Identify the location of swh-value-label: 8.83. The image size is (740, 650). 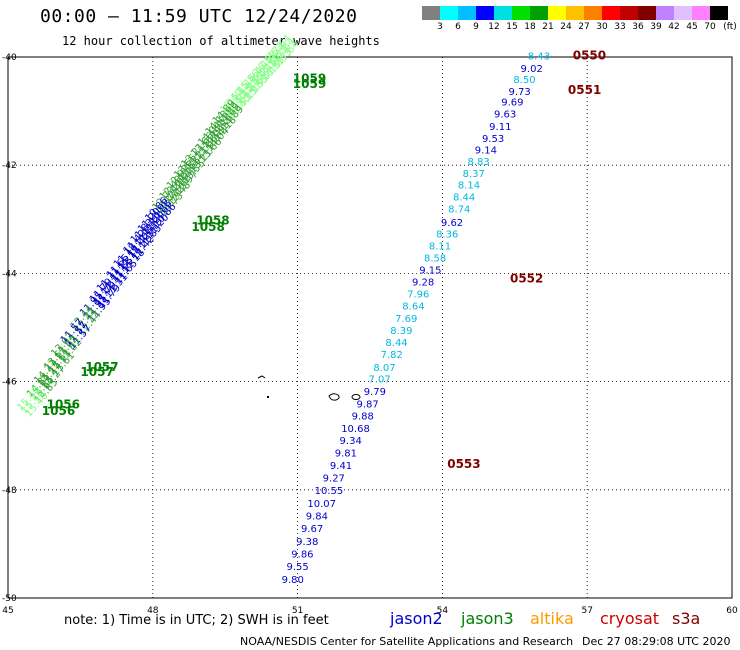
(478, 162).